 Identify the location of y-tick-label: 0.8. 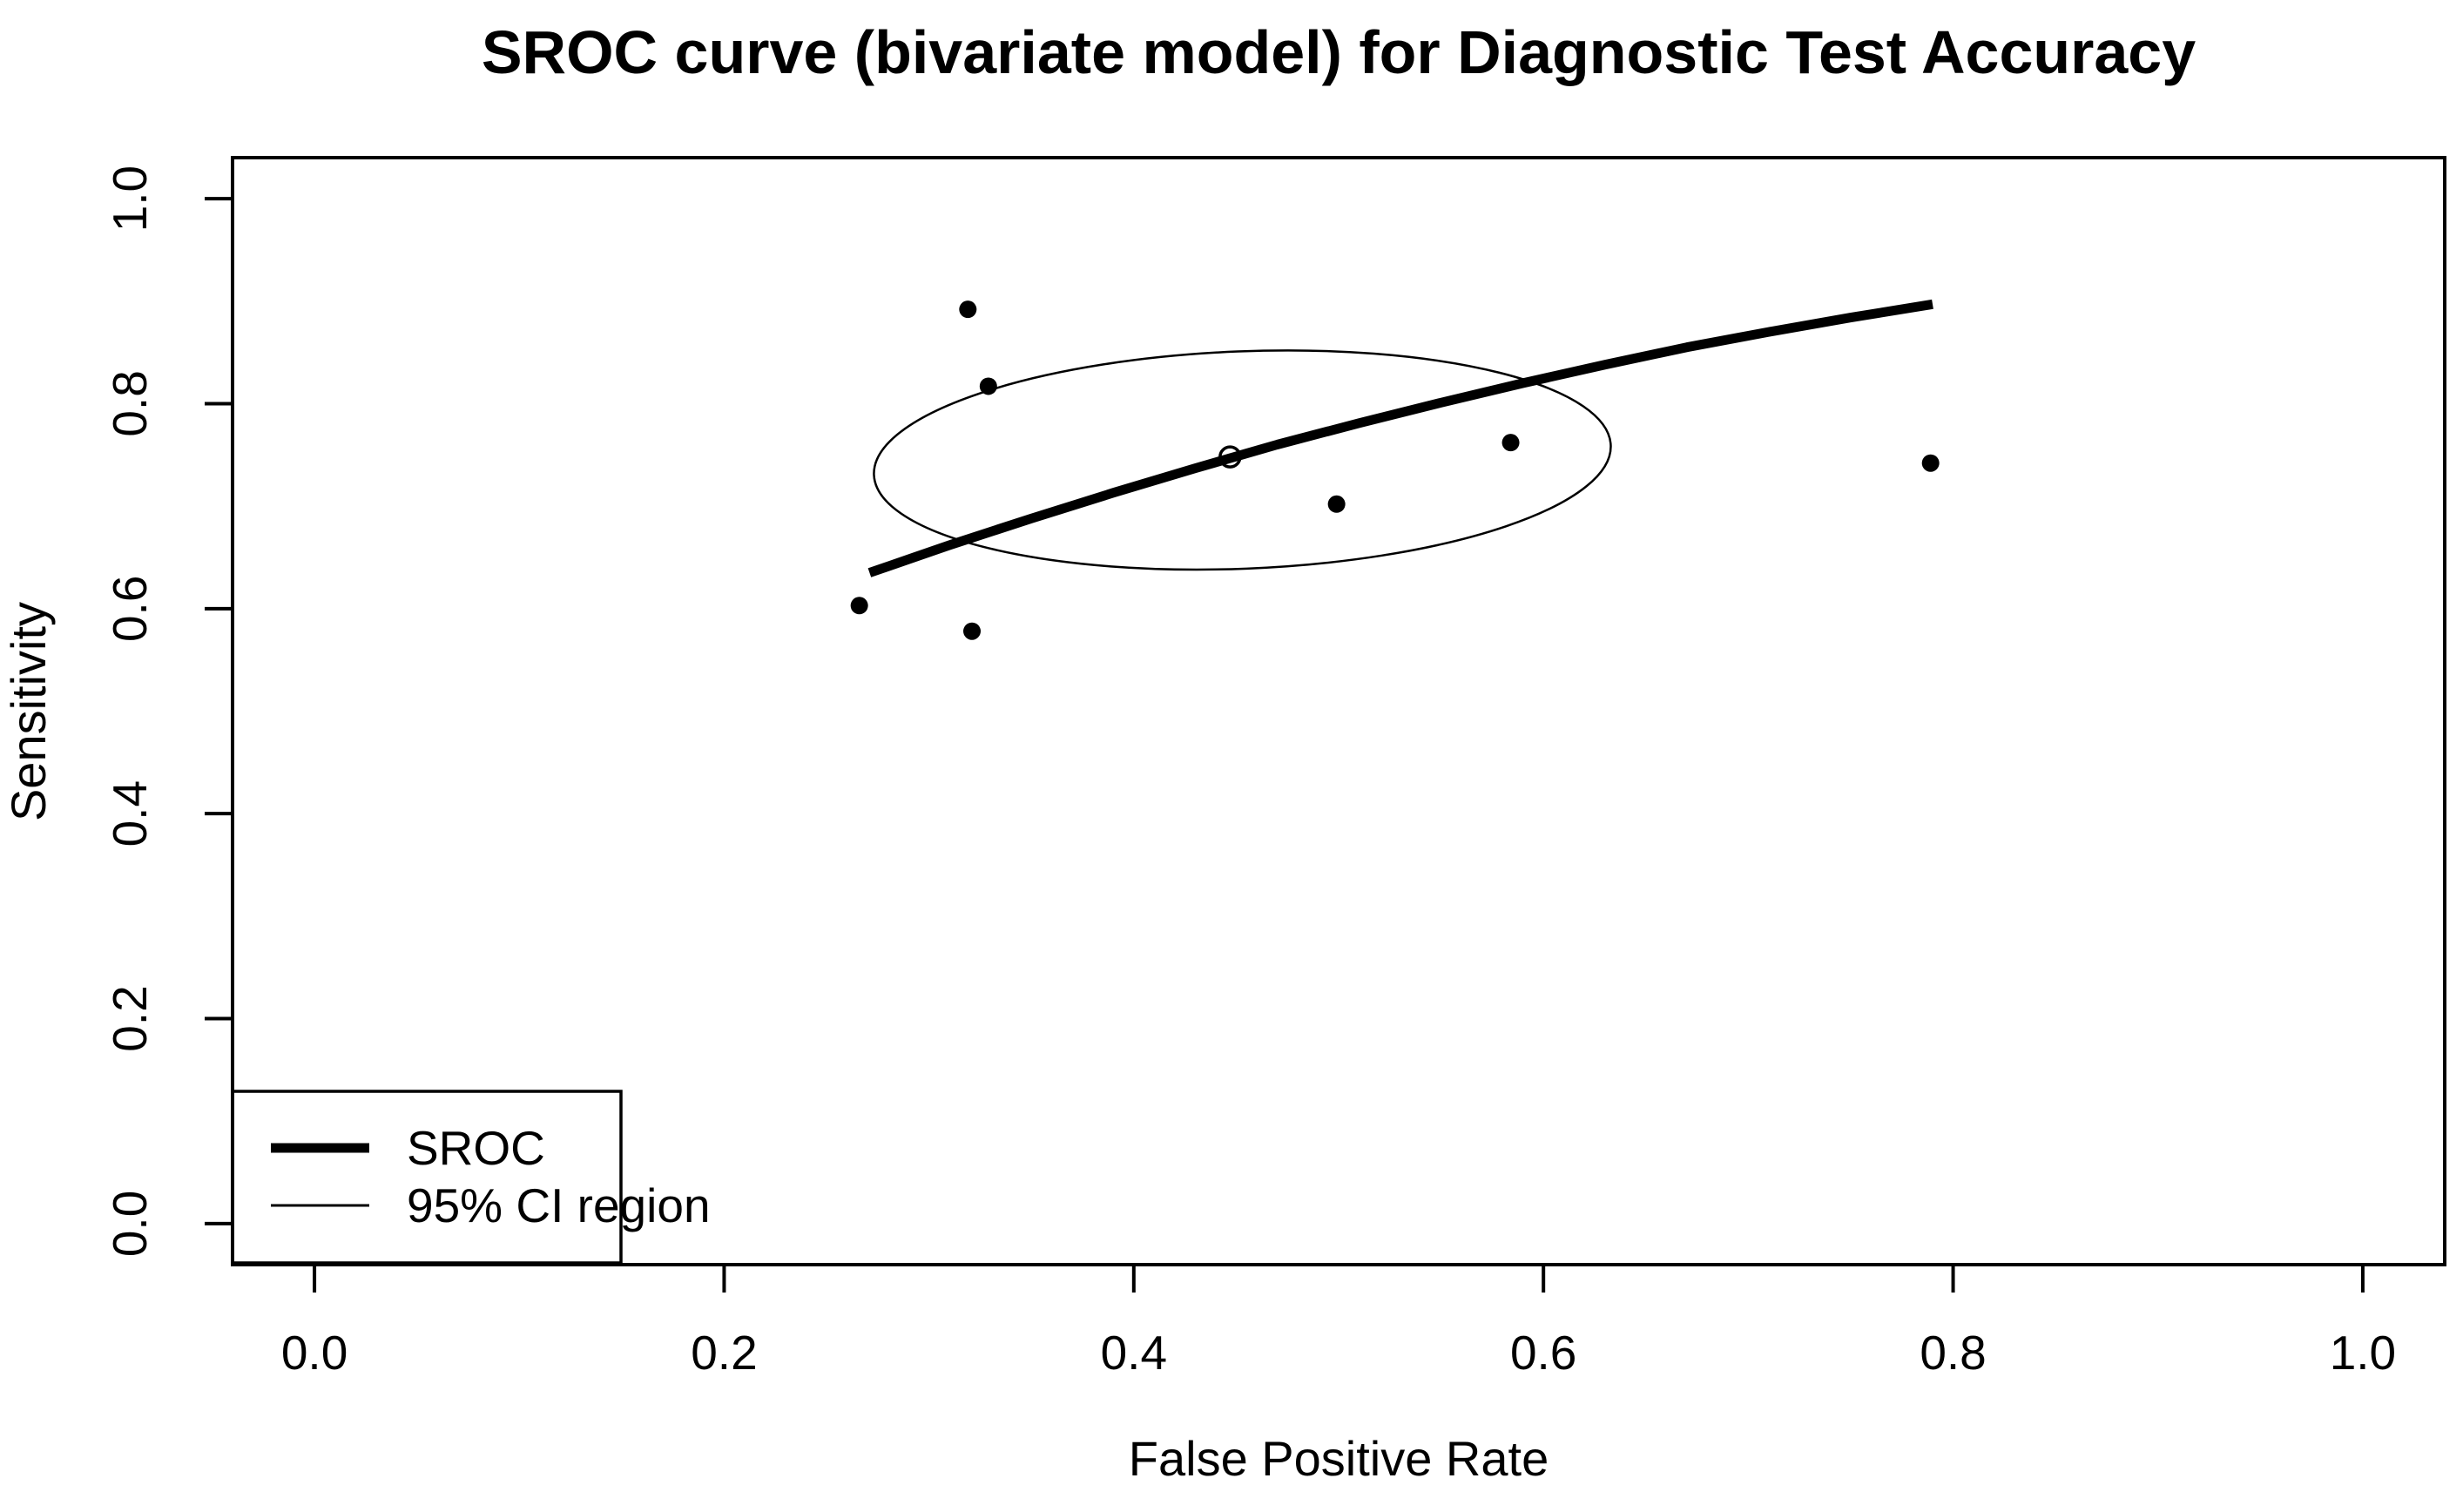
(130, 403).